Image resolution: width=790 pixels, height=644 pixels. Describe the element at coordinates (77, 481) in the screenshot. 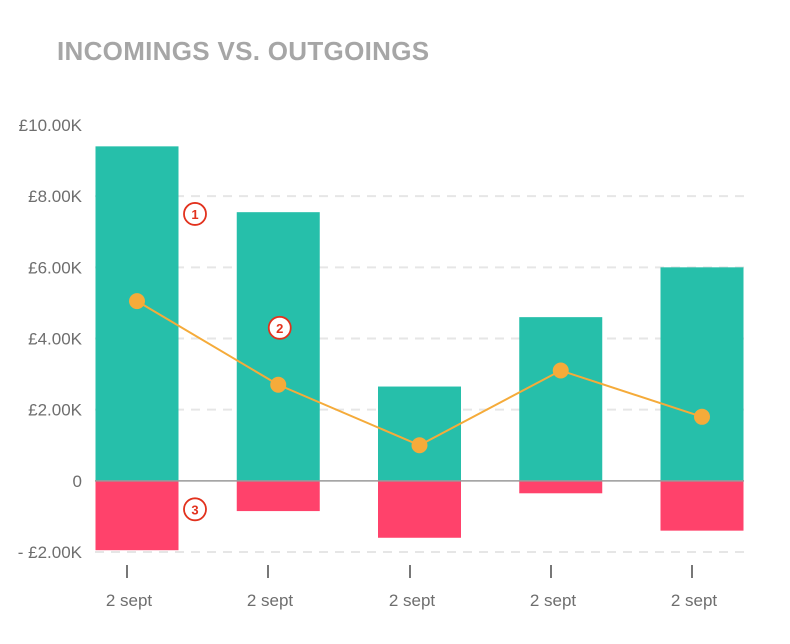

I see `y-tick-label-5: 0` at that location.